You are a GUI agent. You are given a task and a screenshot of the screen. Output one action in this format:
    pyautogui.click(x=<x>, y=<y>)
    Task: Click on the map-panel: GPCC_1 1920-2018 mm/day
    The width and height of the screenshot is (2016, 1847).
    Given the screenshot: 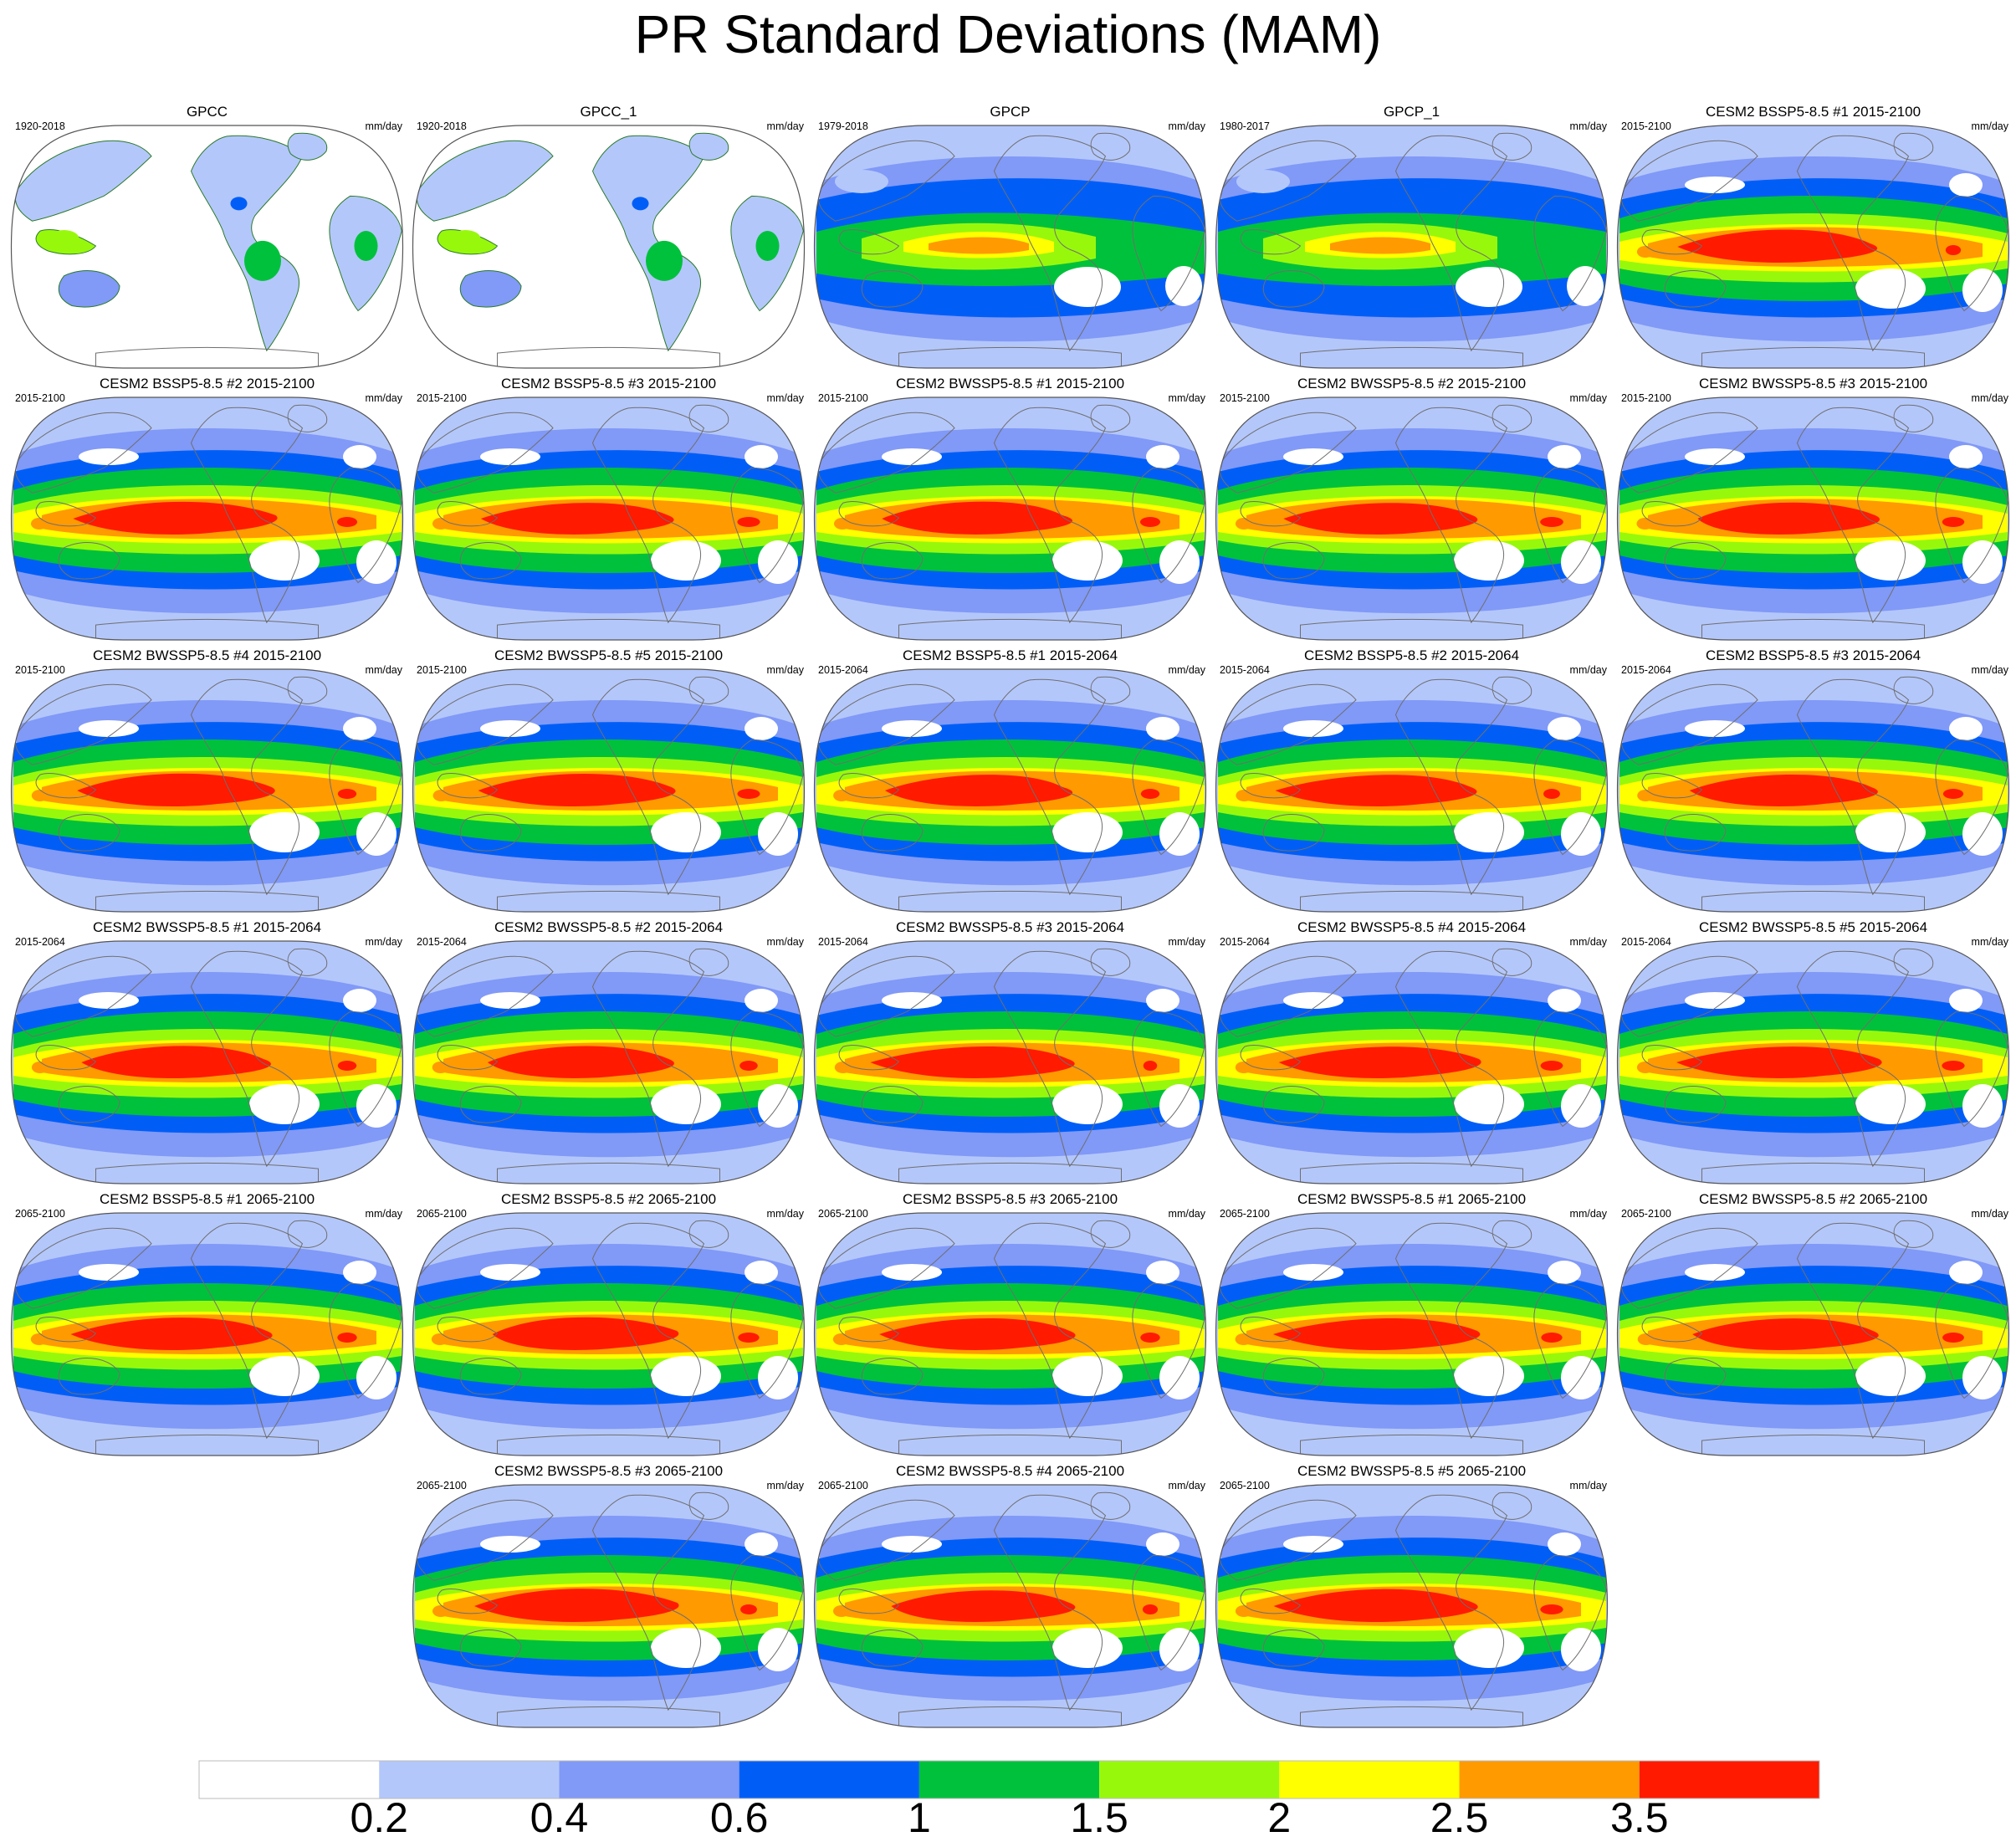 What is the action you would take?
    pyautogui.click(x=608, y=237)
    